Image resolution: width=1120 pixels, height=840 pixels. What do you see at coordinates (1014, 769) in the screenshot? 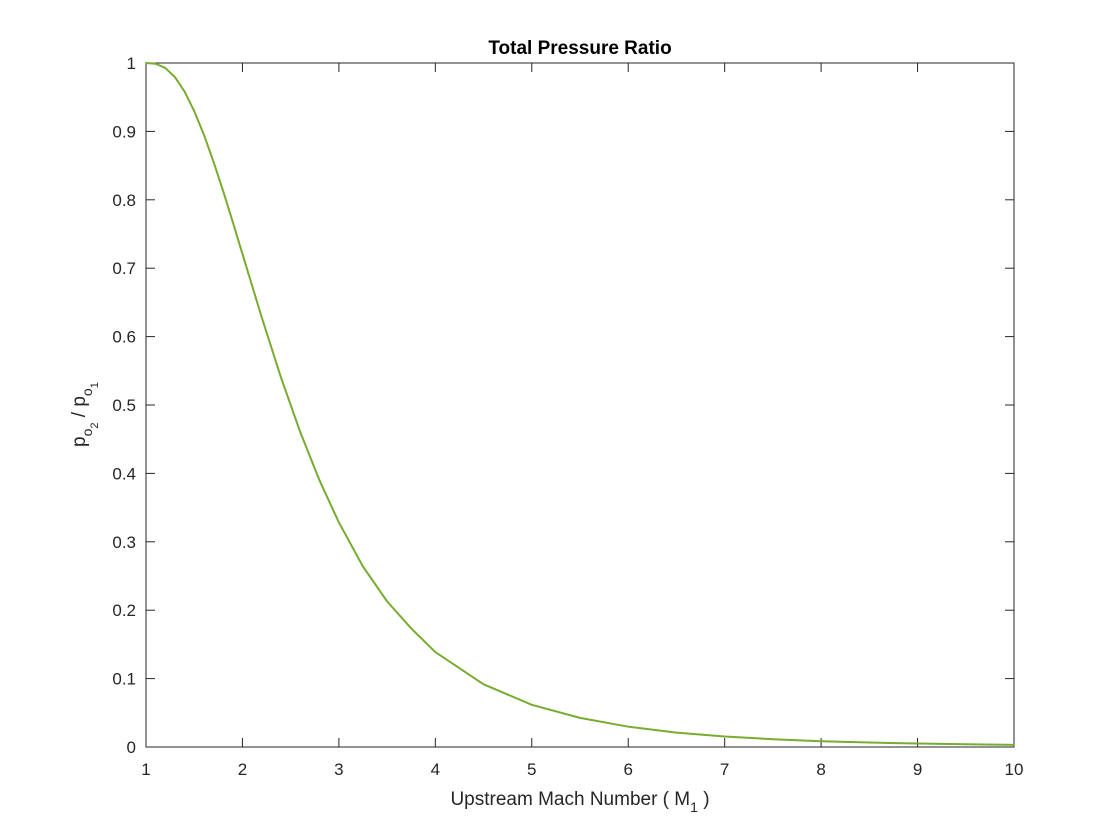
I see `x-tick-label: 10` at bounding box center [1014, 769].